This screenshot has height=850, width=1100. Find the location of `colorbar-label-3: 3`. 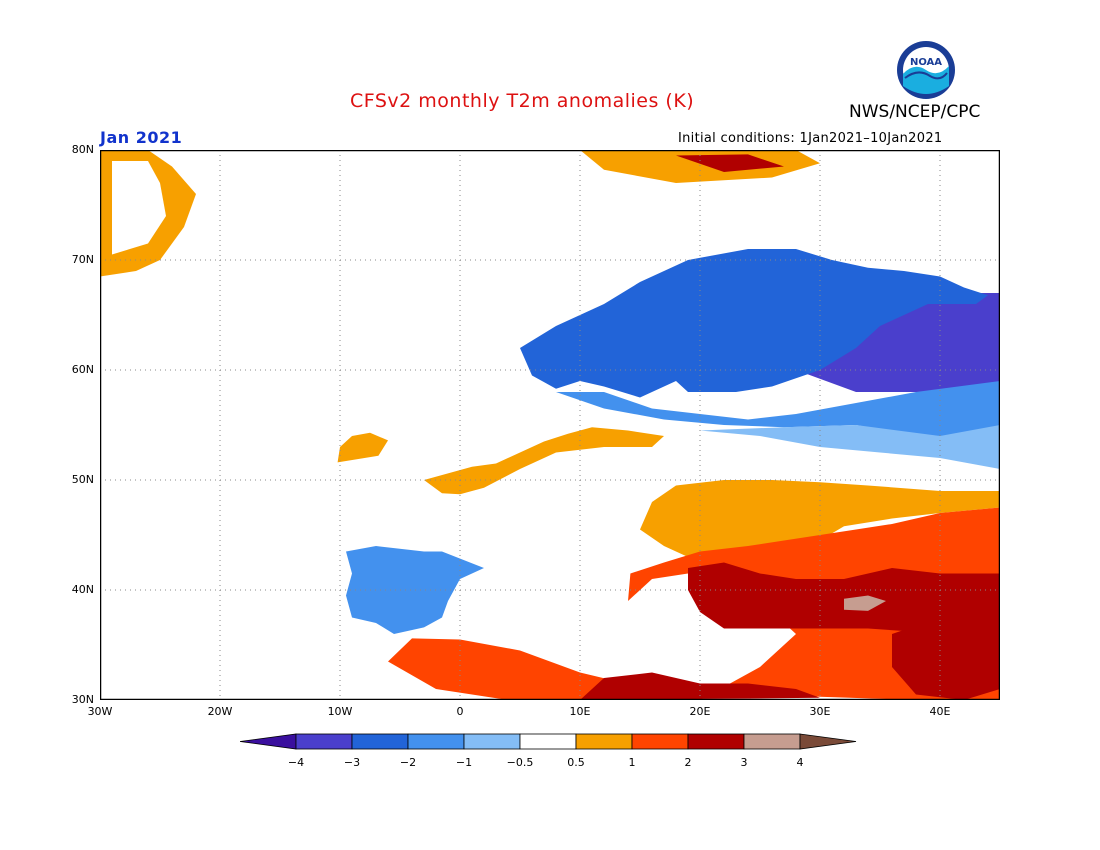

colorbar-label-3: 3 is located at coordinates (744, 762).